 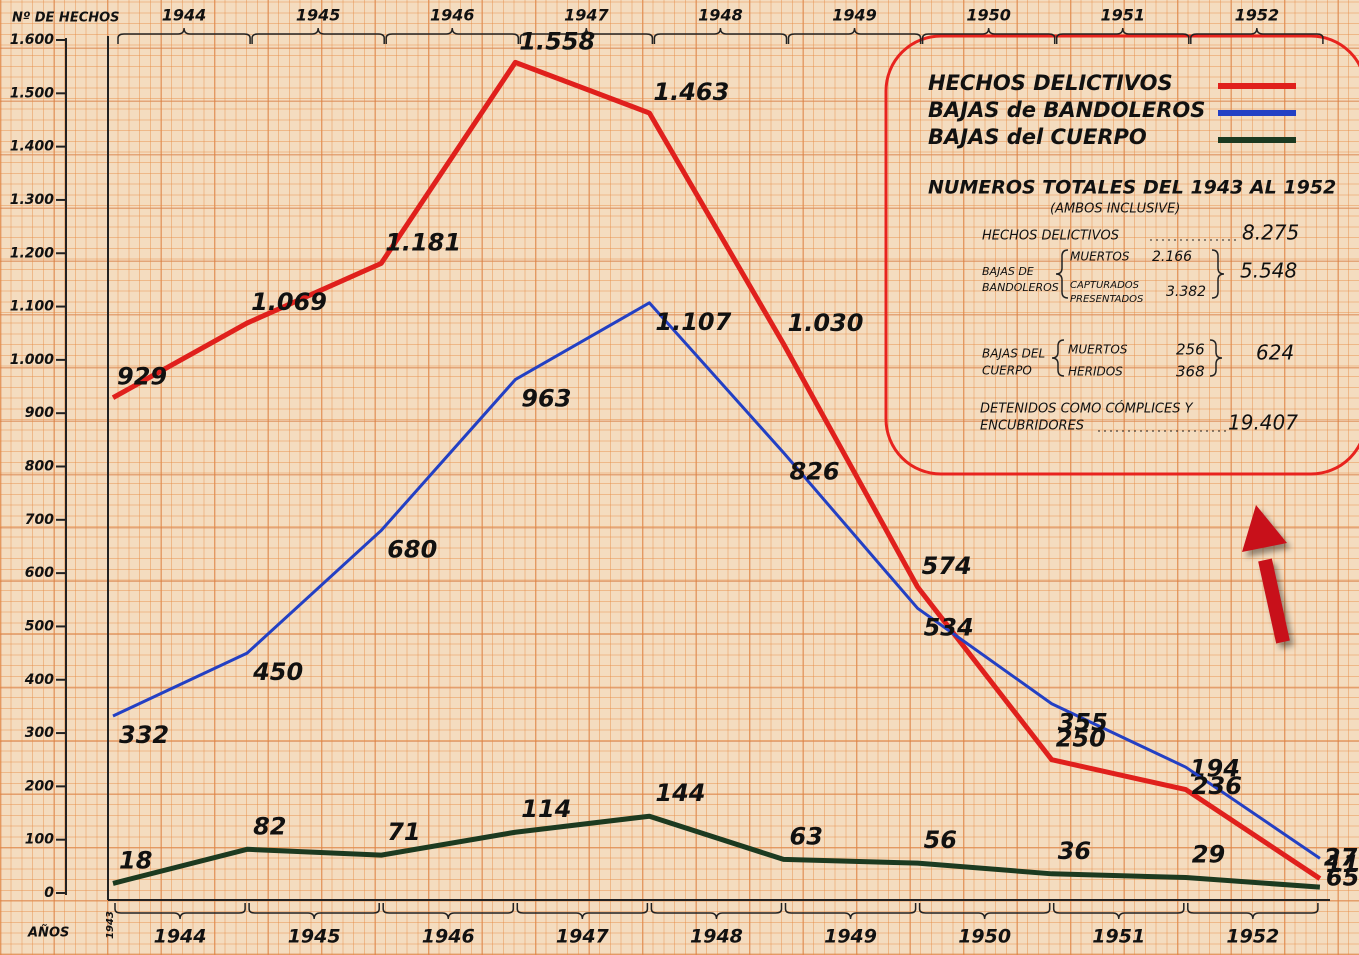 What do you see at coordinates (48, 933) in the screenshot?
I see `x-axis-label: AÑOS` at bounding box center [48, 933].